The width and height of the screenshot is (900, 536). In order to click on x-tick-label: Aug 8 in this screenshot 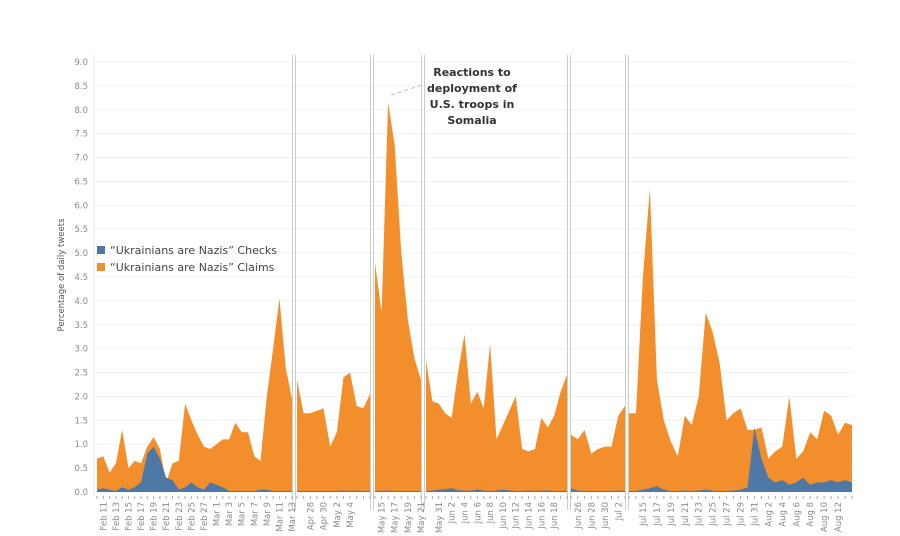, I will do `click(811, 514)`.